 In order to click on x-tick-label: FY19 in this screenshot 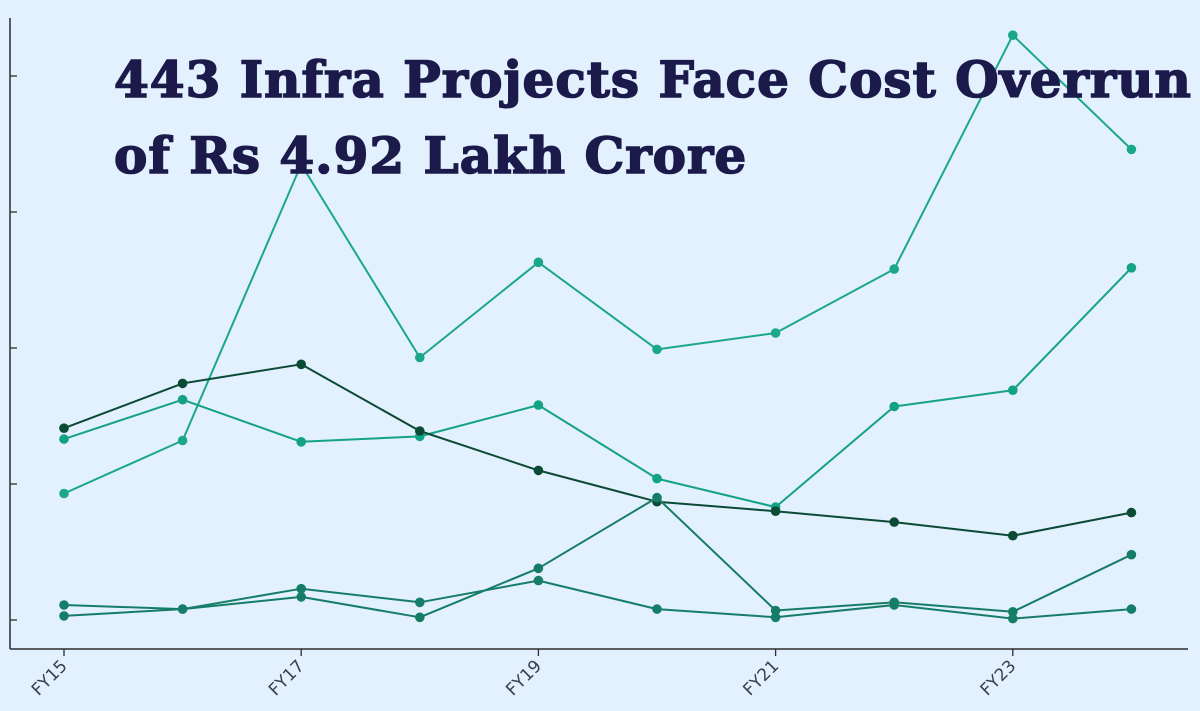, I will do `click(524, 678)`.